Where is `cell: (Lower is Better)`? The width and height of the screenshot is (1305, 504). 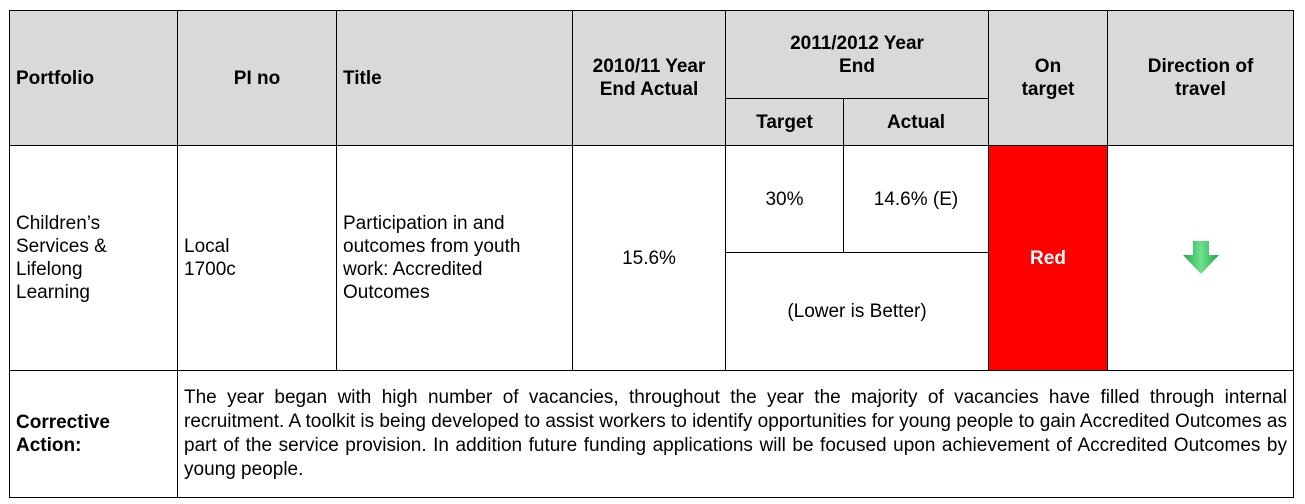 cell: (Lower is Better) is located at coordinates (857, 311).